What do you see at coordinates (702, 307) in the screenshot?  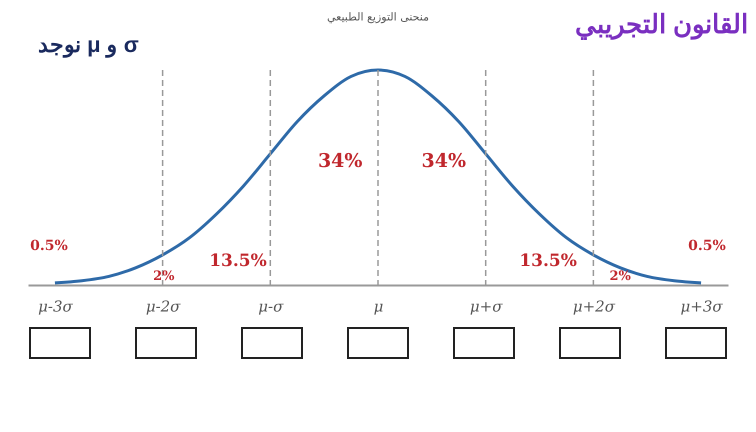 I see `x-tick-label: μ+3σ` at bounding box center [702, 307].